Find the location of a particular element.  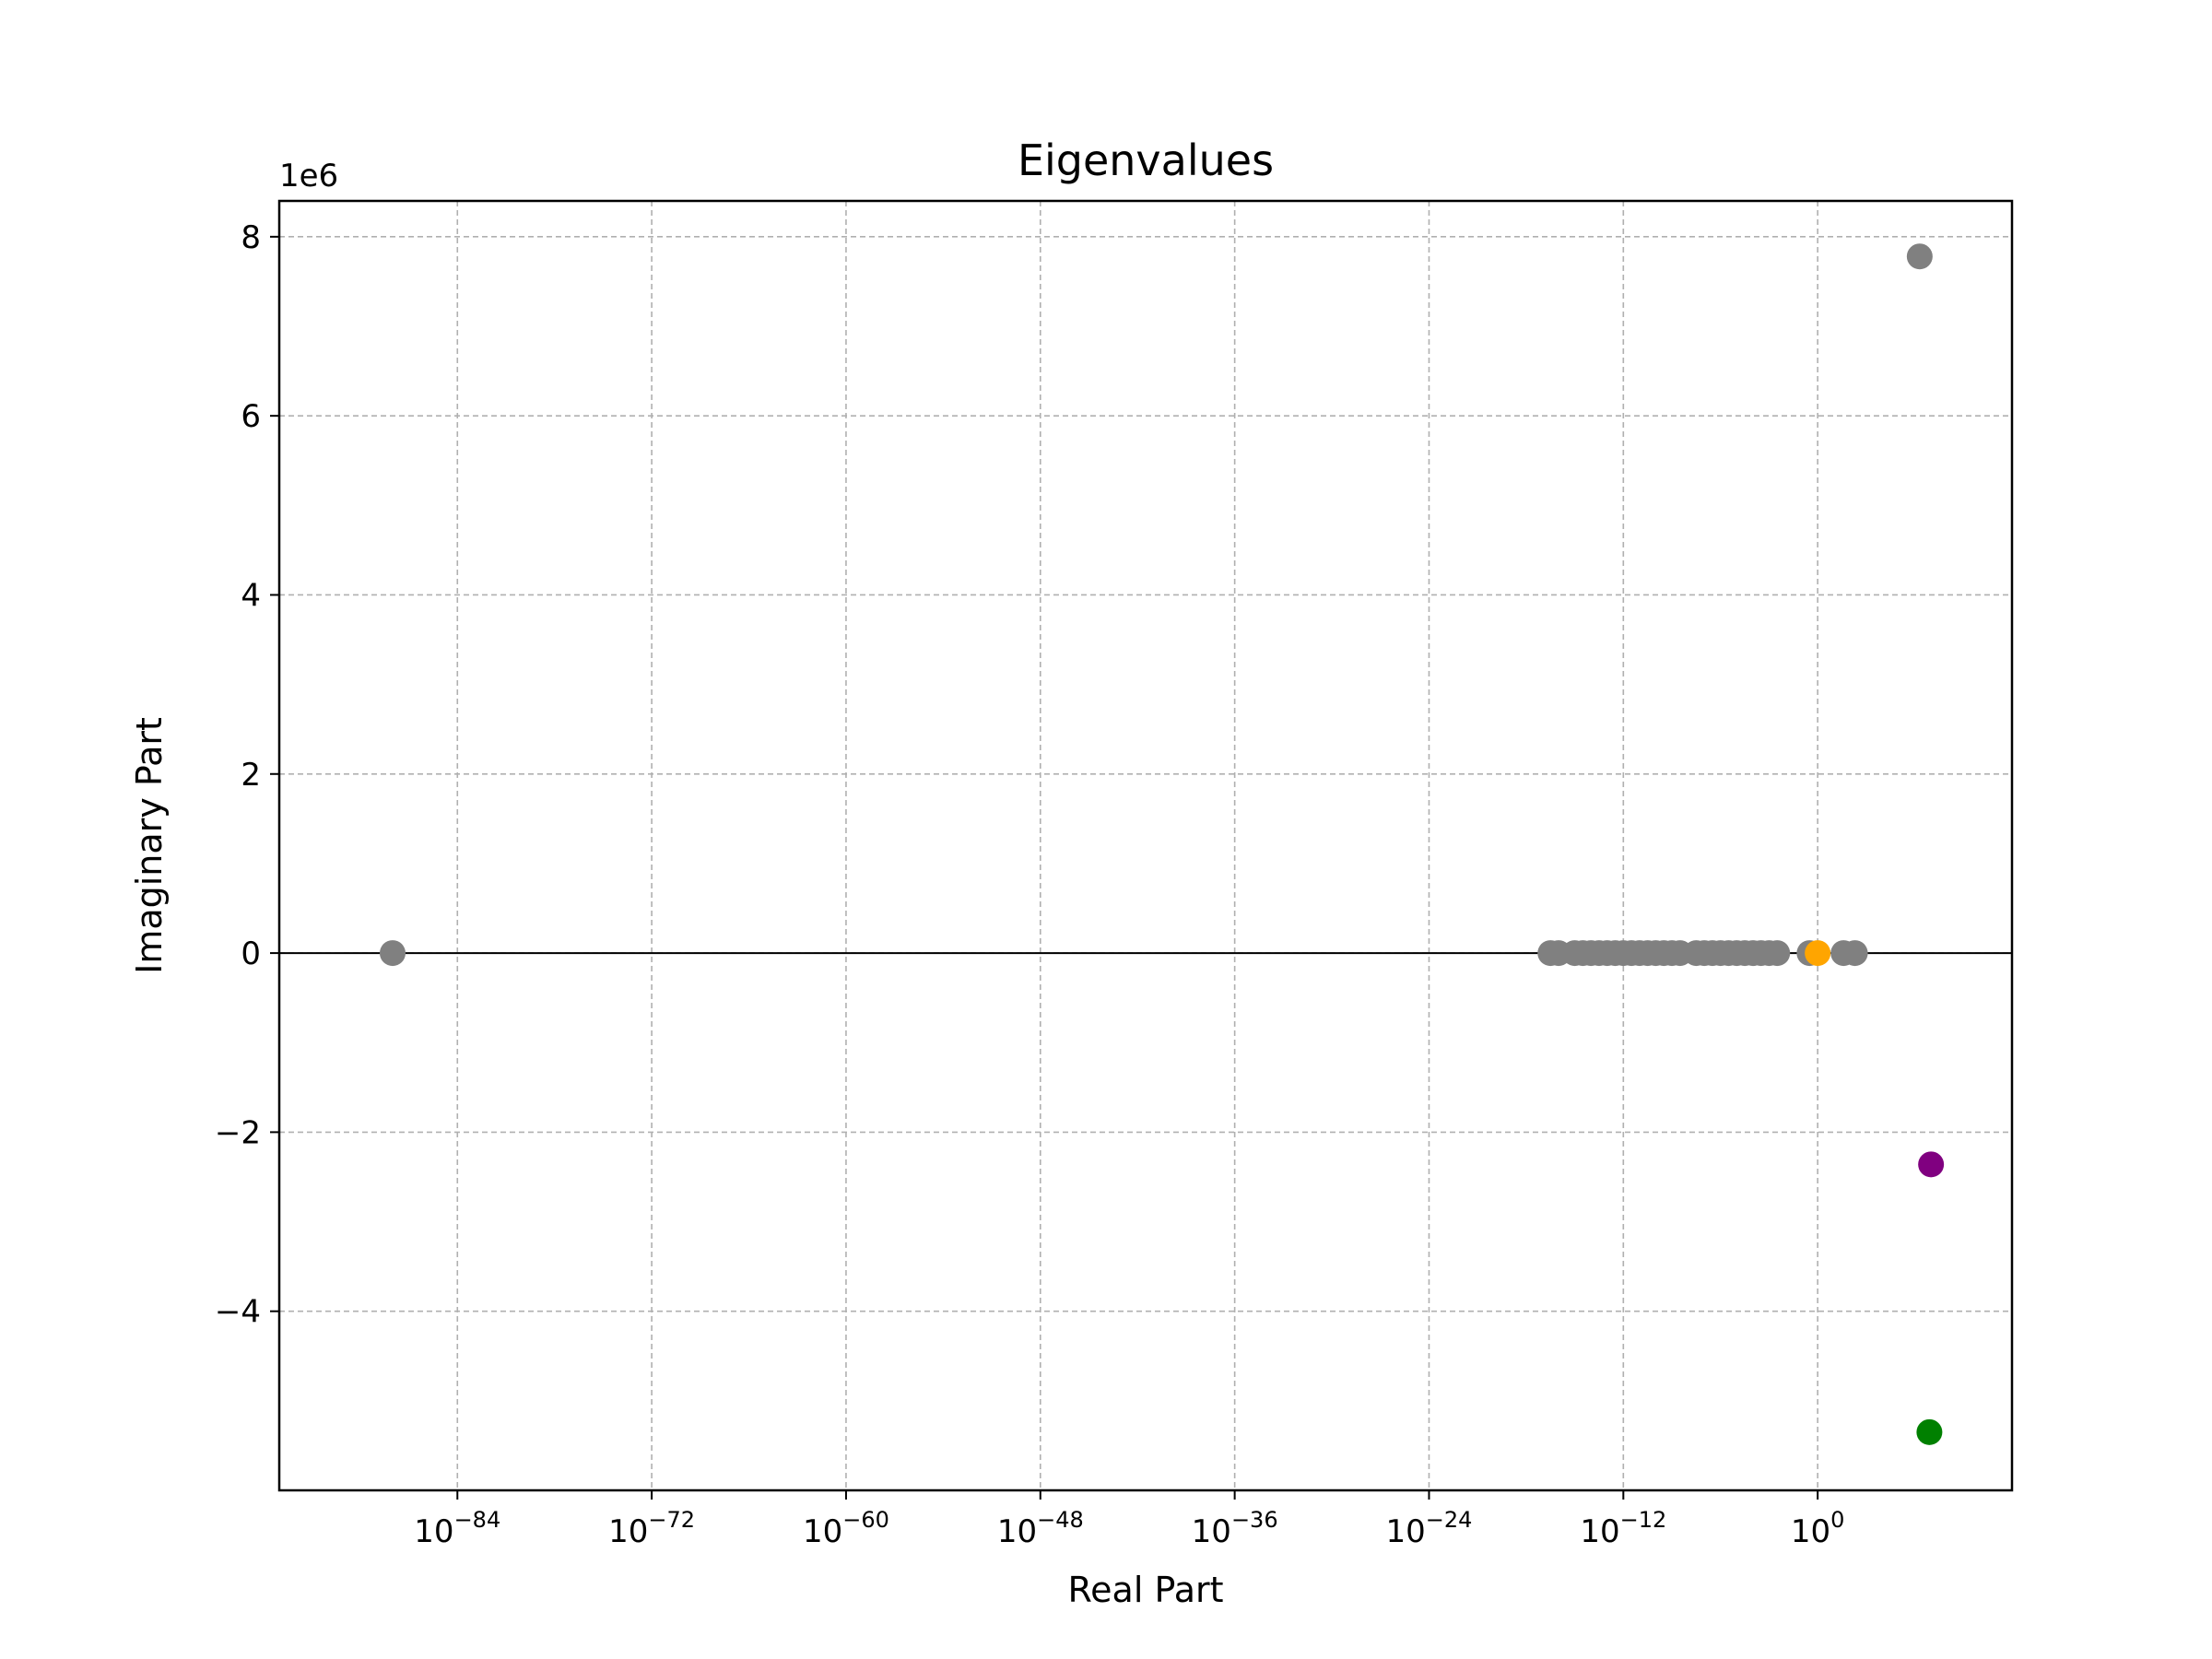

data-point-orange is located at coordinates (1818, 953).